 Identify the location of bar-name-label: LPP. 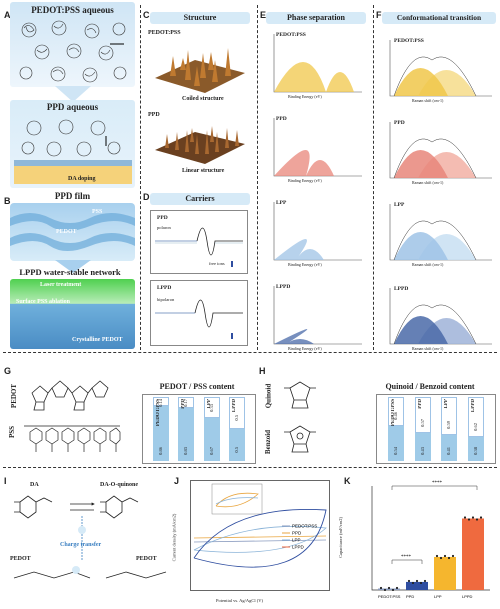
(447, 404).